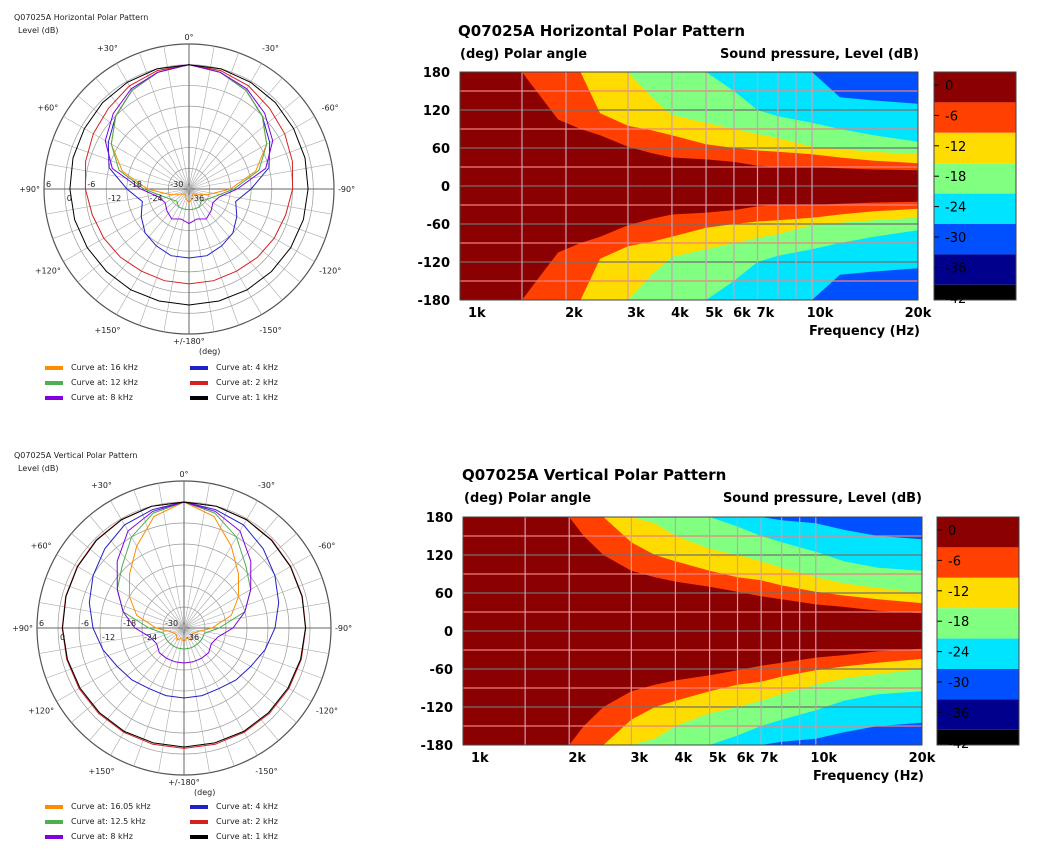 The image size is (1051, 850). What do you see at coordinates (247, 382) in the screenshot?
I see `legend-label: Curve at: 2 kHz` at bounding box center [247, 382].